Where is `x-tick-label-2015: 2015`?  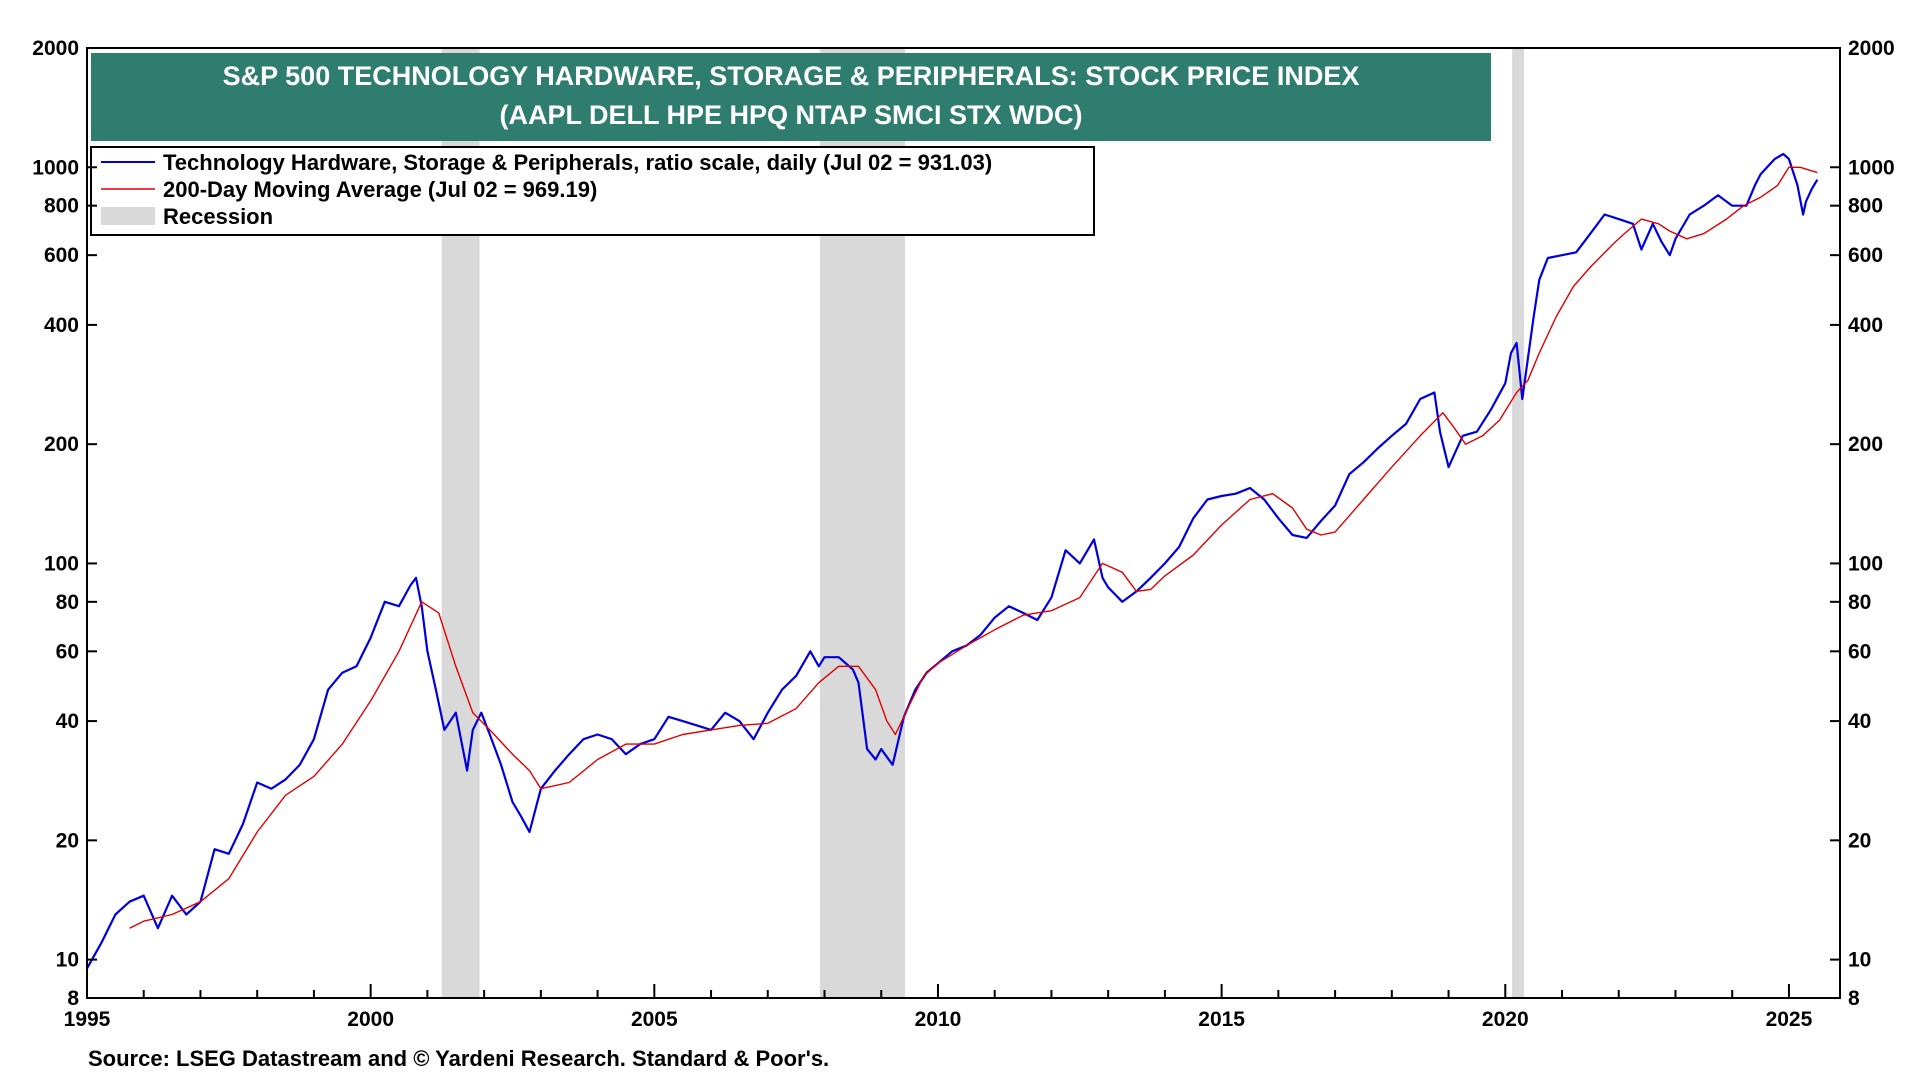
x-tick-label-2015: 2015 is located at coordinates (1221, 1019).